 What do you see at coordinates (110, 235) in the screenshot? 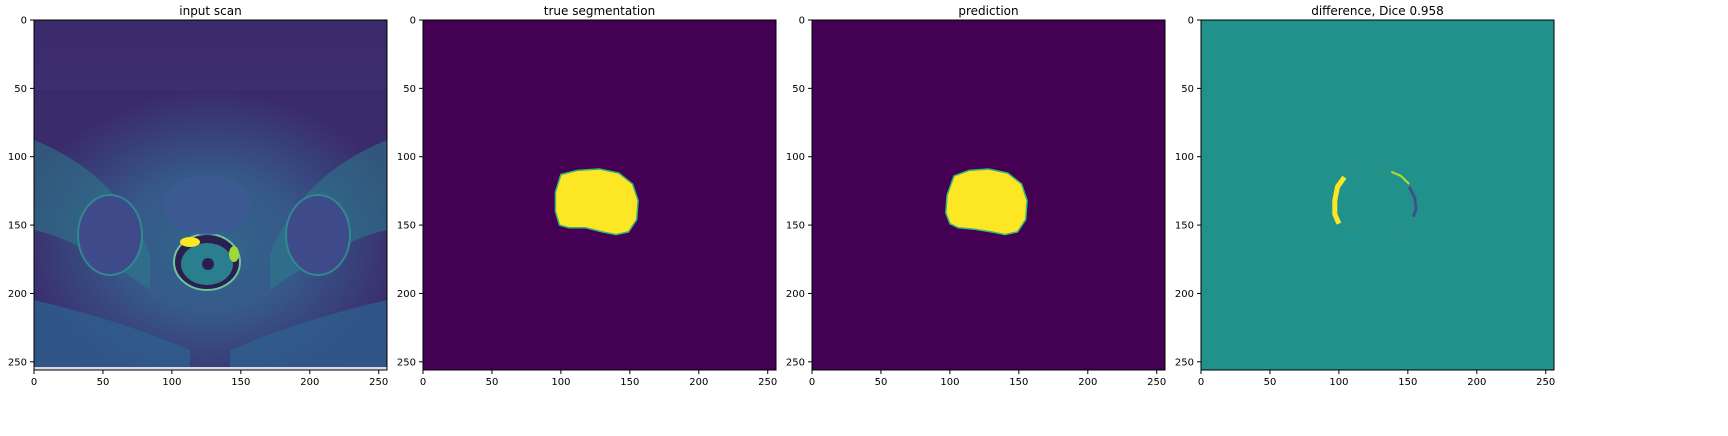
I see `scan-left-bone` at bounding box center [110, 235].